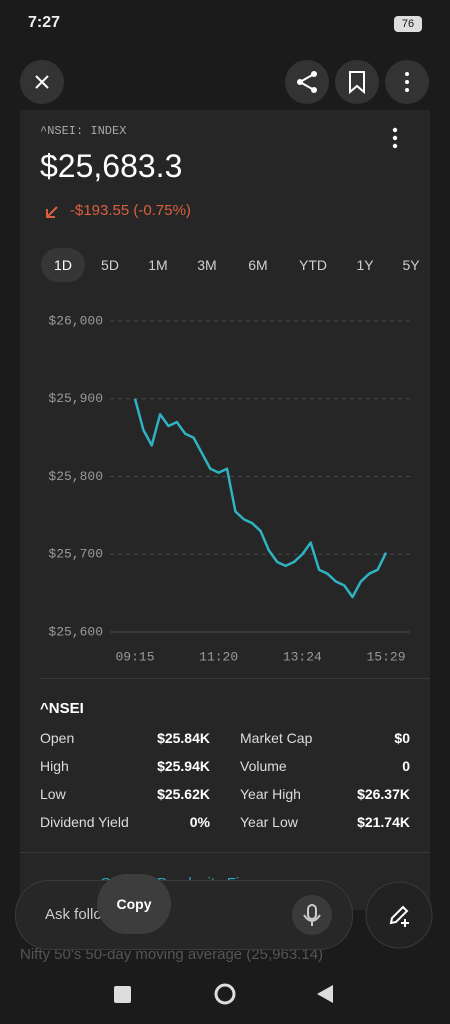  I want to click on recents-button, so click(122, 994).